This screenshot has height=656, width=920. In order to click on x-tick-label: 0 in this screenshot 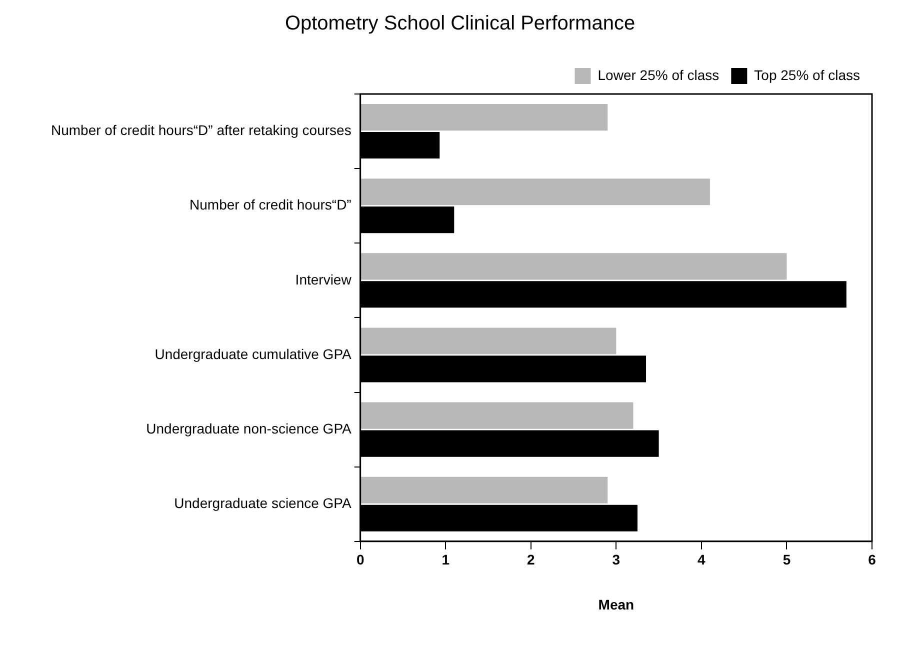, I will do `click(360, 560)`.